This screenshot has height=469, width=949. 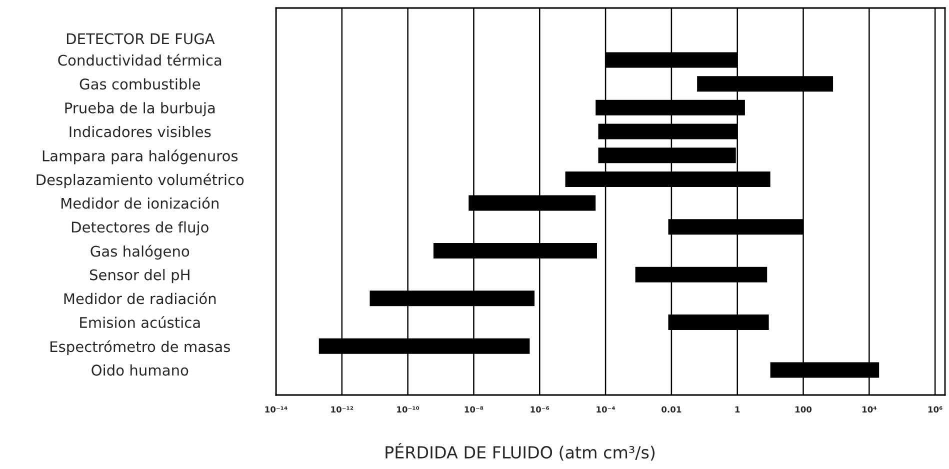 I want to click on y-tick-label: Oido humano, so click(x=140, y=370).